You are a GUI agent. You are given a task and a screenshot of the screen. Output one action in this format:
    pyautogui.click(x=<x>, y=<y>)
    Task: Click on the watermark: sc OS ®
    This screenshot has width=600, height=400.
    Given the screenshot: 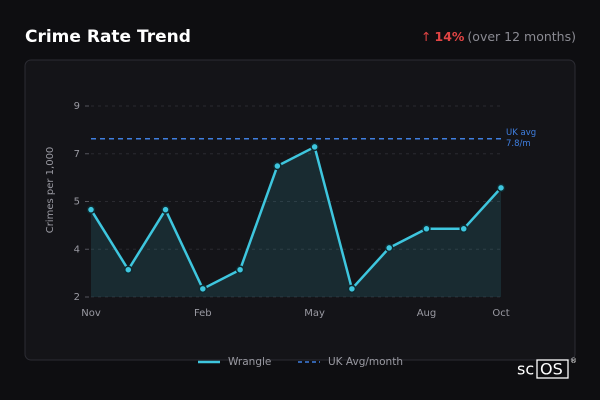 What is the action you would take?
    pyautogui.click(x=547, y=368)
    